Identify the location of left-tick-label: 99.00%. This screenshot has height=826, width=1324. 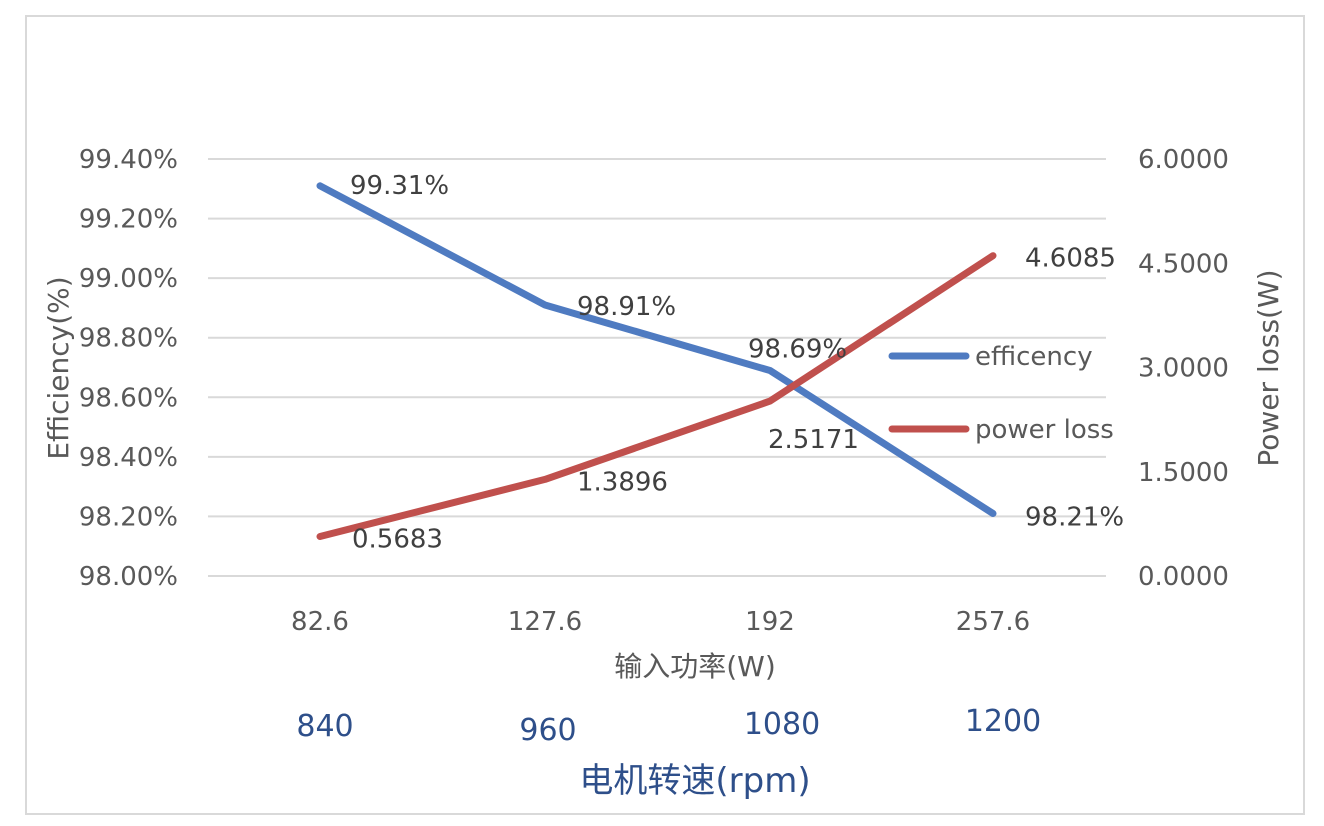
(128, 279).